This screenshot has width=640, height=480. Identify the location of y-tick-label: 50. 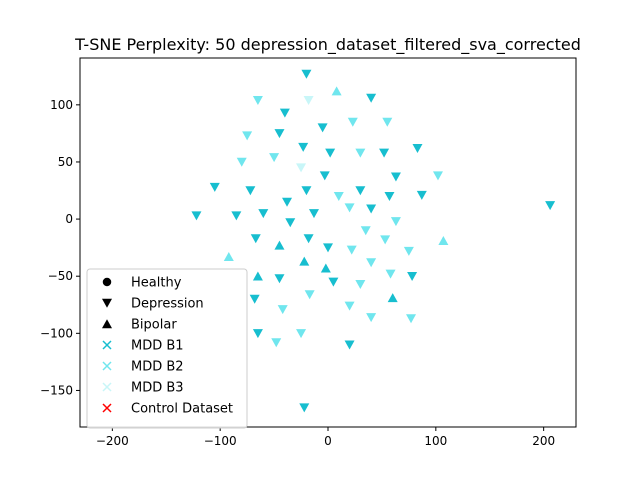
(65, 162).